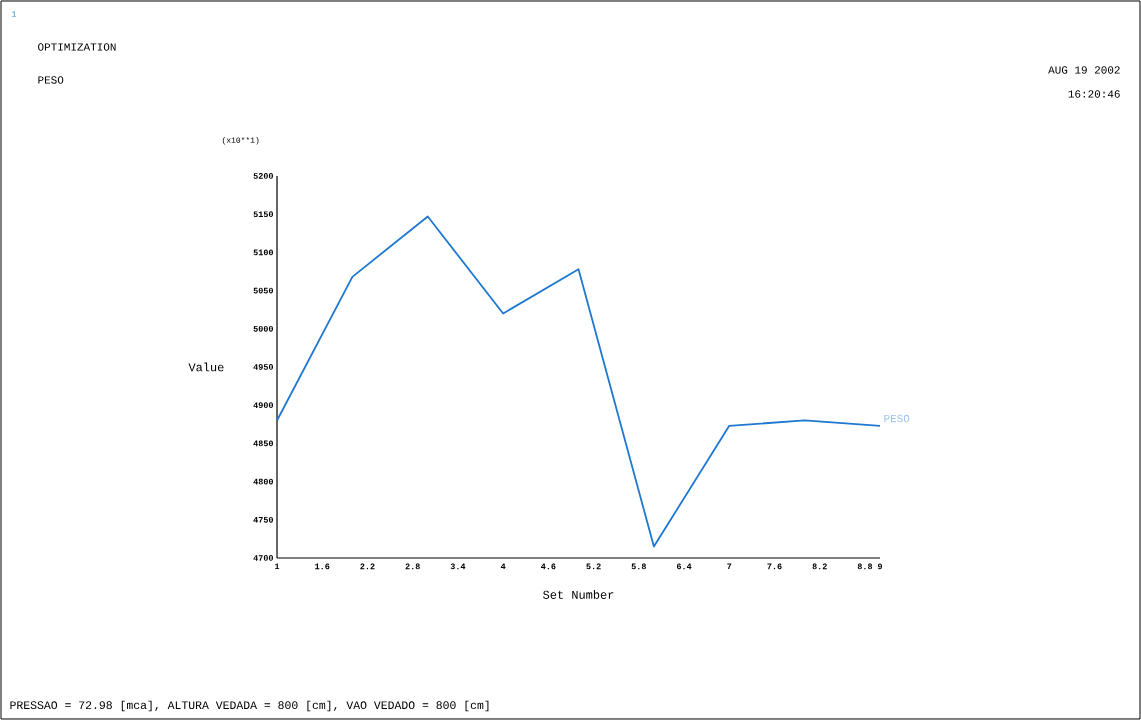 The width and height of the screenshot is (1141, 720). I want to click on y-tick-label: 4950, so click(263, 367).